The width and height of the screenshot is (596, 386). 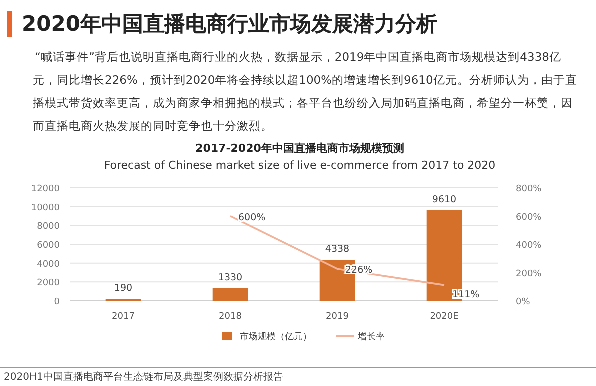 What do you see at coordinates (45, 189) in the screenshot?
I see `y-tick-label: 12000` at bounding box center [45, 189].